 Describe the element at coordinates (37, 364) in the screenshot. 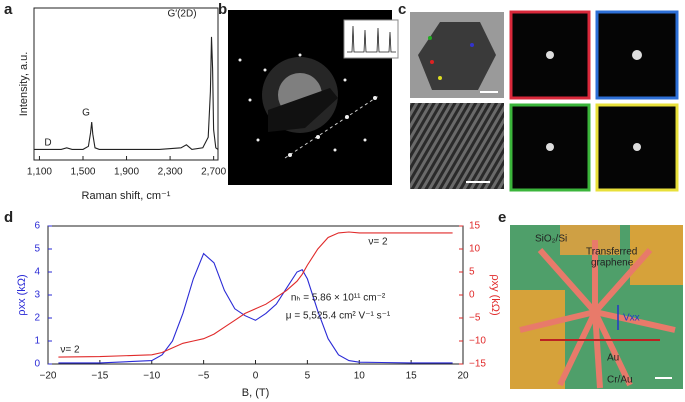

I see `y-tick-label: 0` at that location.